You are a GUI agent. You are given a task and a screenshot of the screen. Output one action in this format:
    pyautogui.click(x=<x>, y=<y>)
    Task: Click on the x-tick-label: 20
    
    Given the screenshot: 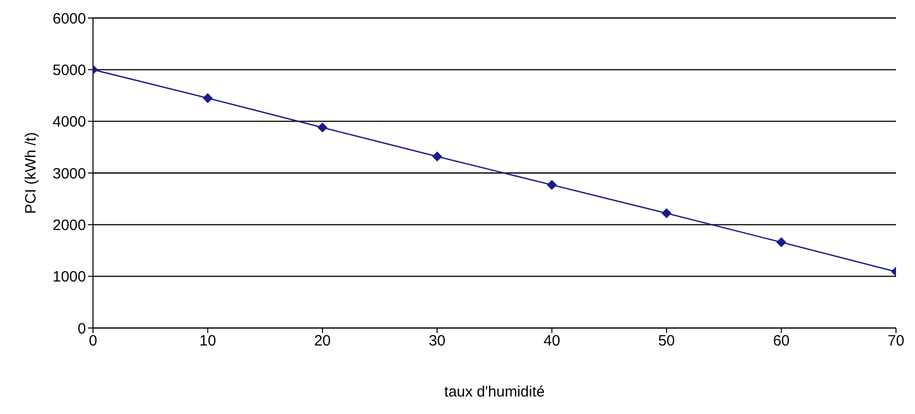 What is the action you would take?
    pyautogui.click(x=322, y=341)
    